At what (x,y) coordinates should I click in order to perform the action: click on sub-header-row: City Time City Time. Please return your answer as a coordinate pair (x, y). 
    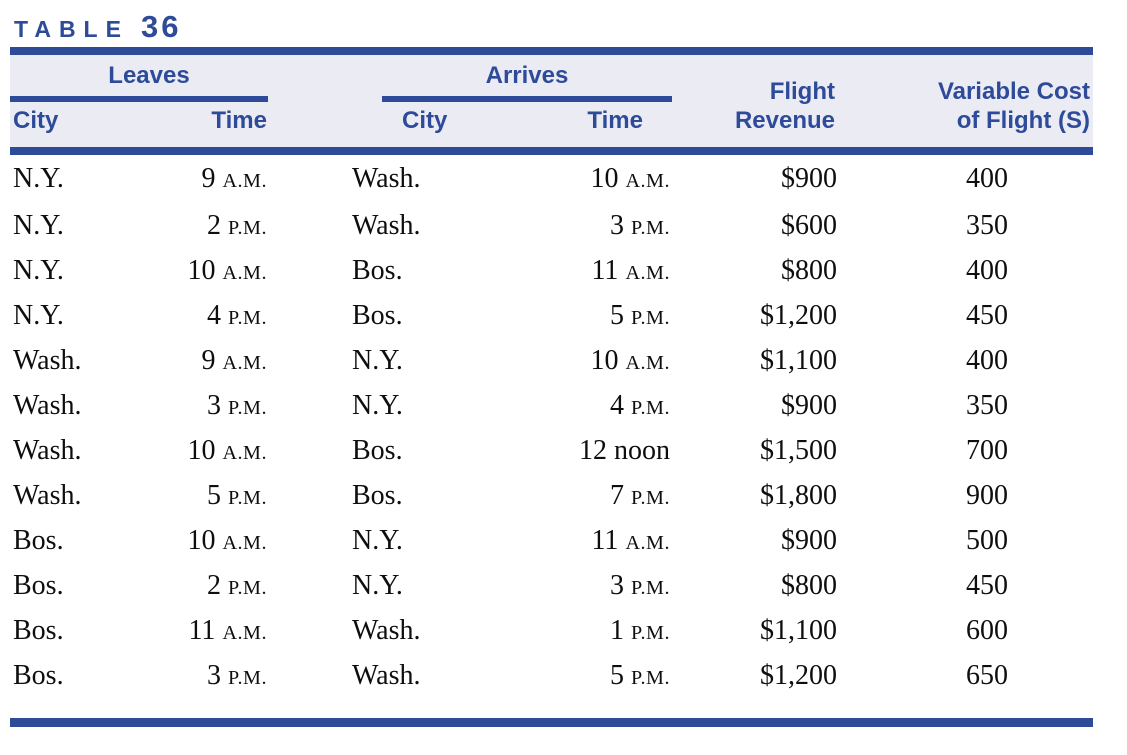
    Looking at the image, I should click on (551, 126).